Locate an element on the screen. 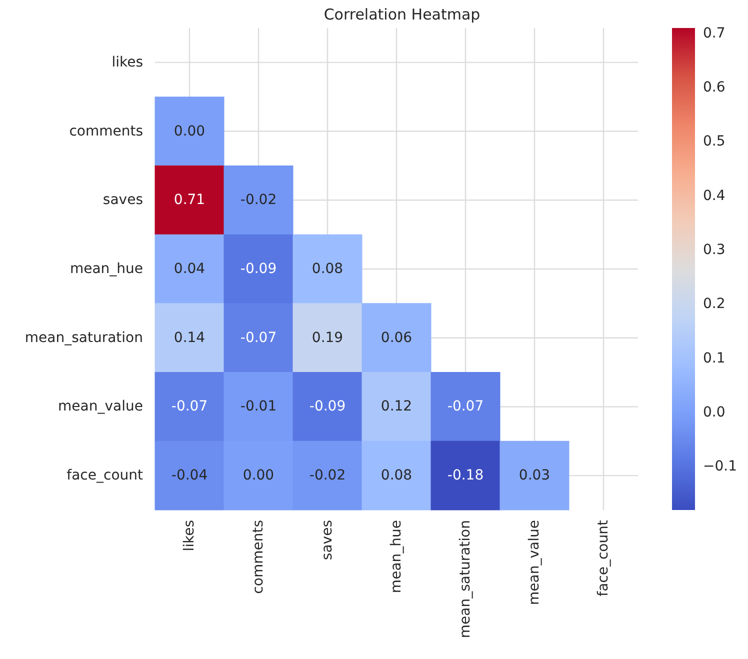 This screenshot has height=659, width=748. data-label: 0.06 is located at coordinates (396, 338).